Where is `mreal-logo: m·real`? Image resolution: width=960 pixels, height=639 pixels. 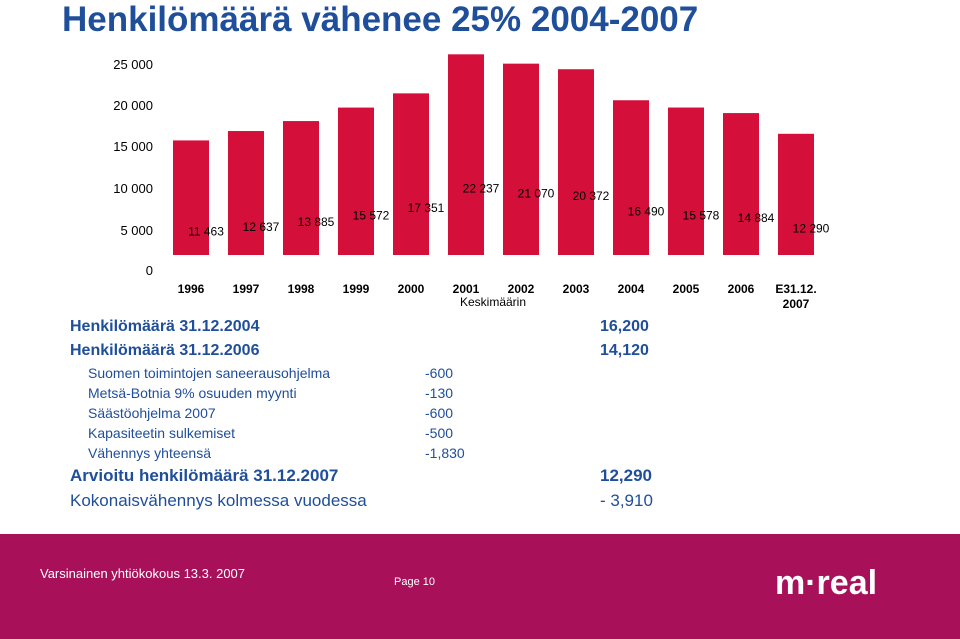
mreal-logo: m·real is located at coordinates (826, 583).